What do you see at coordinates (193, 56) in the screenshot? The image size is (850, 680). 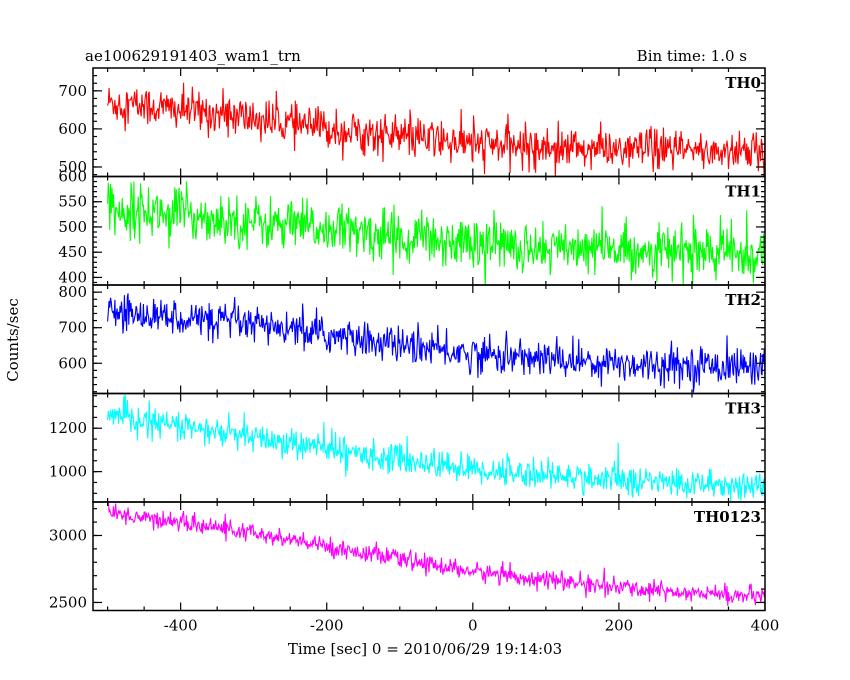 I see `figure-title: ae100629191403_wam1_trn` at bounding box center [193, 56].